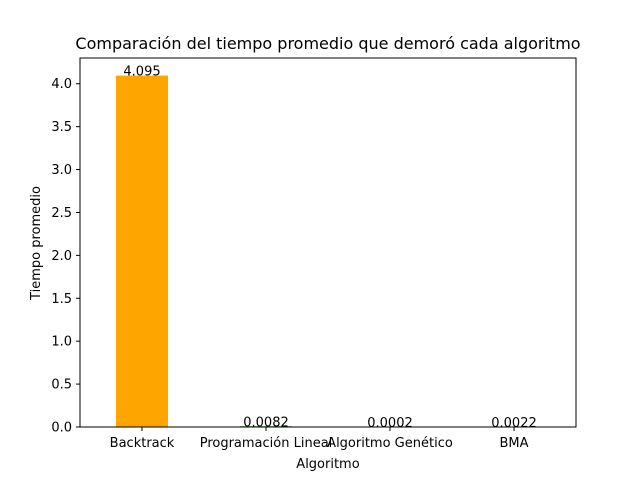 This screenshot has width=640, height=480. Describe the element at coordinates (61, 385) in the screenshot. I see `y-tick-label: 0.5` at that location.